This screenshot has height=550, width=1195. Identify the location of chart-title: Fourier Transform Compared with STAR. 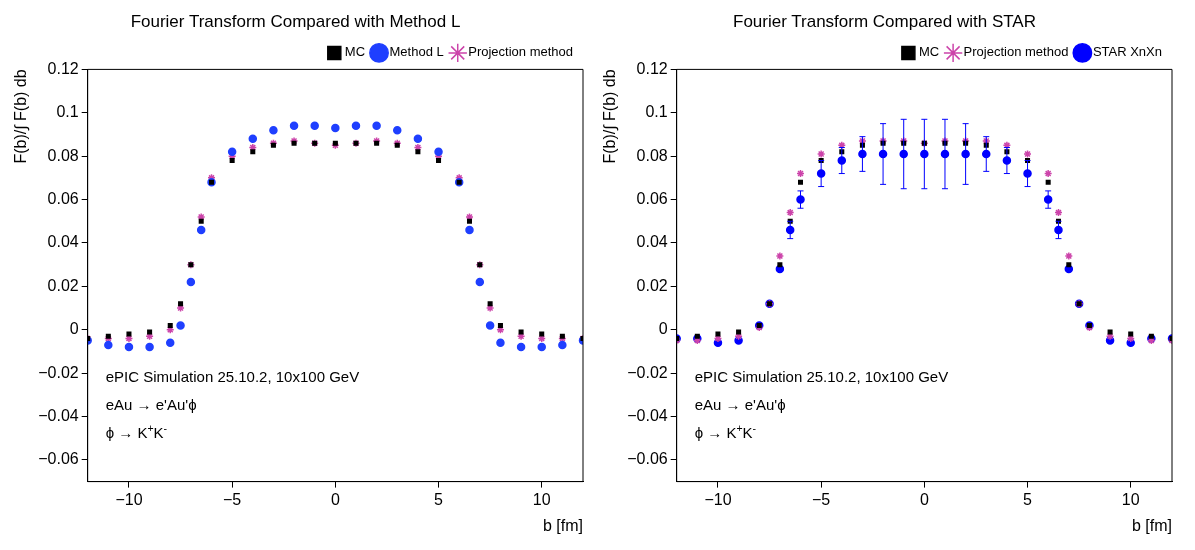
(884, 21).